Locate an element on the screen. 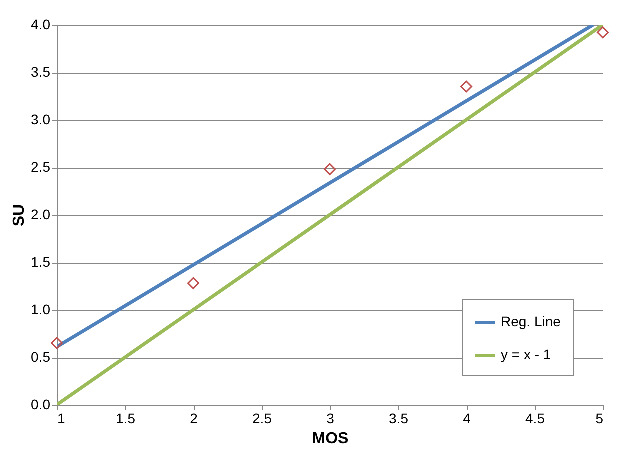  y-tick-label: 2.0 is located at coordinates (41, 214).